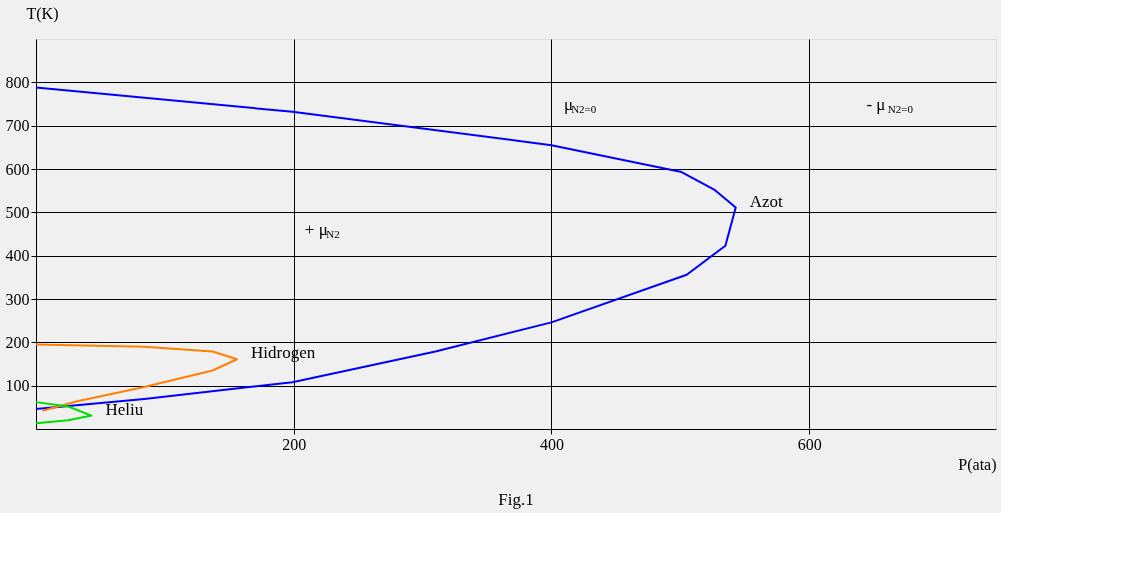 This screenshot has width=1139, height=567. I want to click on y-tick-label: 400, so click(17, 256).